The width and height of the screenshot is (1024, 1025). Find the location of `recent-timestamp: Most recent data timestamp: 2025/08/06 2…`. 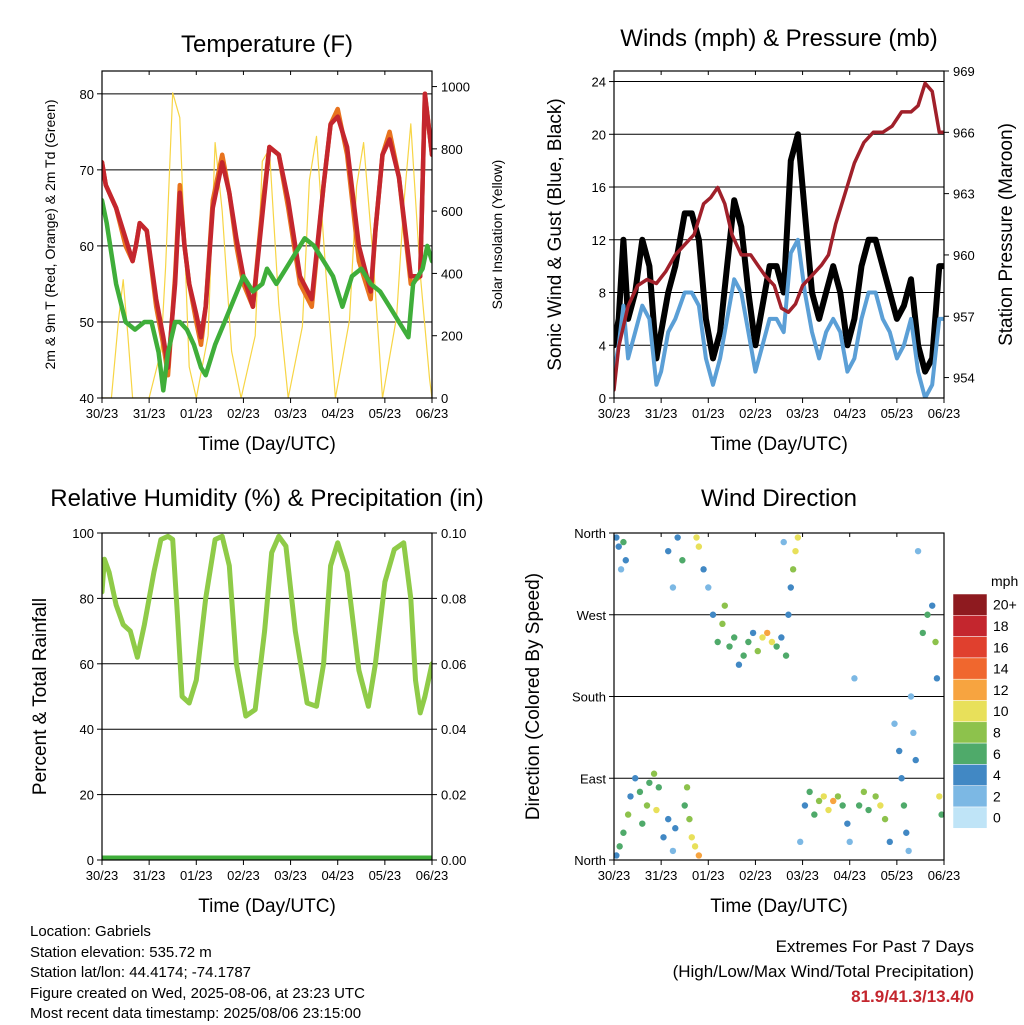

recent-timestamp: Most recent data timestamp: 2025/08/06 2… is located at coordinates (196, 1013).